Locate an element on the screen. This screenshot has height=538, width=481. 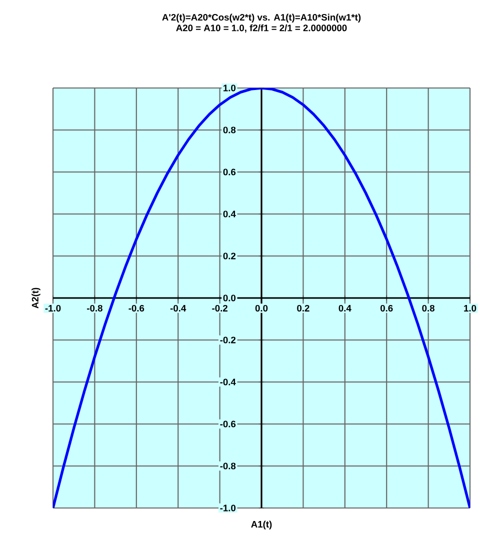
y-tick-label: 1.0 is located at coordinates (230, 88).